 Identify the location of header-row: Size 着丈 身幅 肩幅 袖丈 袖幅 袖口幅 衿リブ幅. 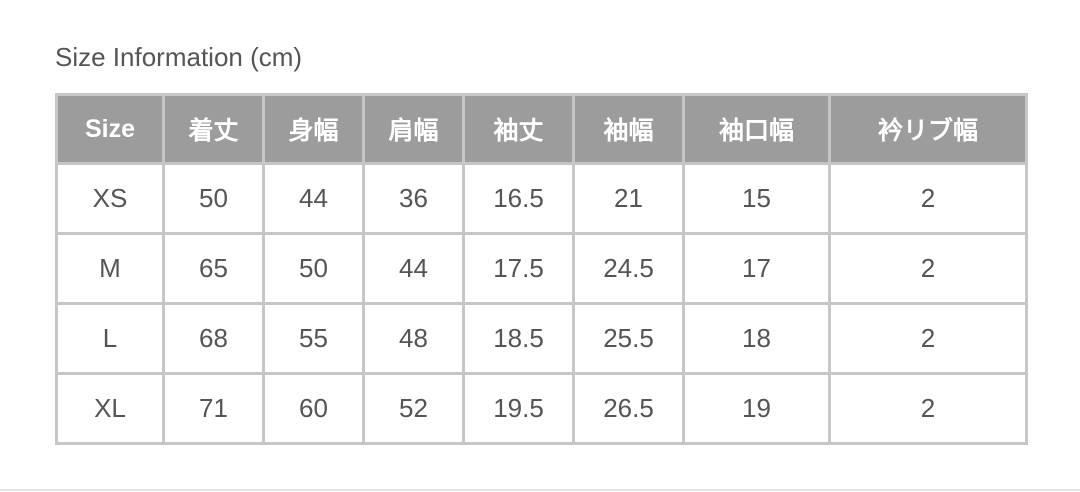
(541, 129).